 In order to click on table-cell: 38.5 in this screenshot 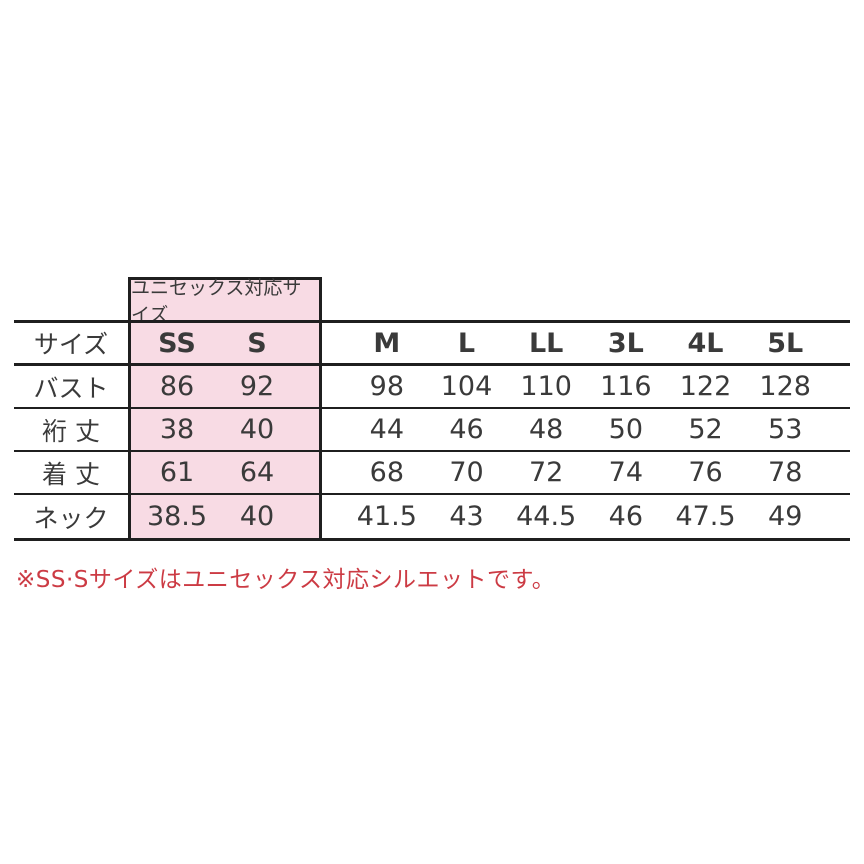, I will do `click(177, 516)`.